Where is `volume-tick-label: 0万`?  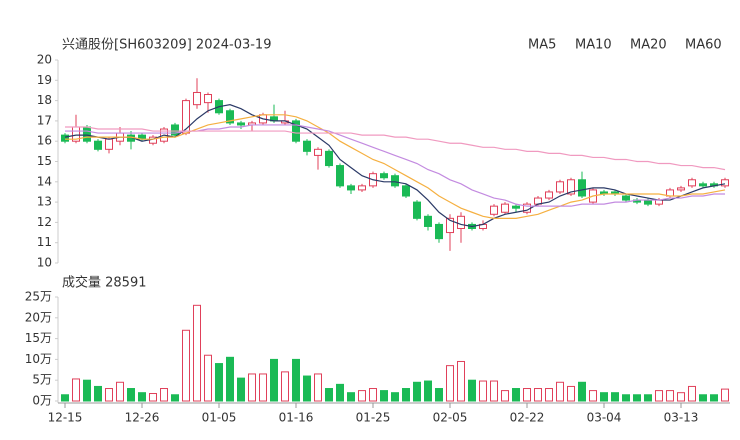 volume-tick-label: 0万 is located at coordinates (42, 401).